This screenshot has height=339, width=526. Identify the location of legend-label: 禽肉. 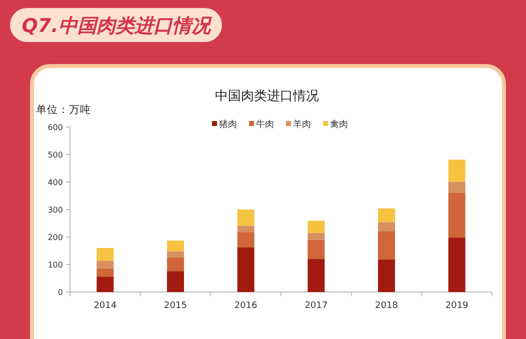
(339, 124).